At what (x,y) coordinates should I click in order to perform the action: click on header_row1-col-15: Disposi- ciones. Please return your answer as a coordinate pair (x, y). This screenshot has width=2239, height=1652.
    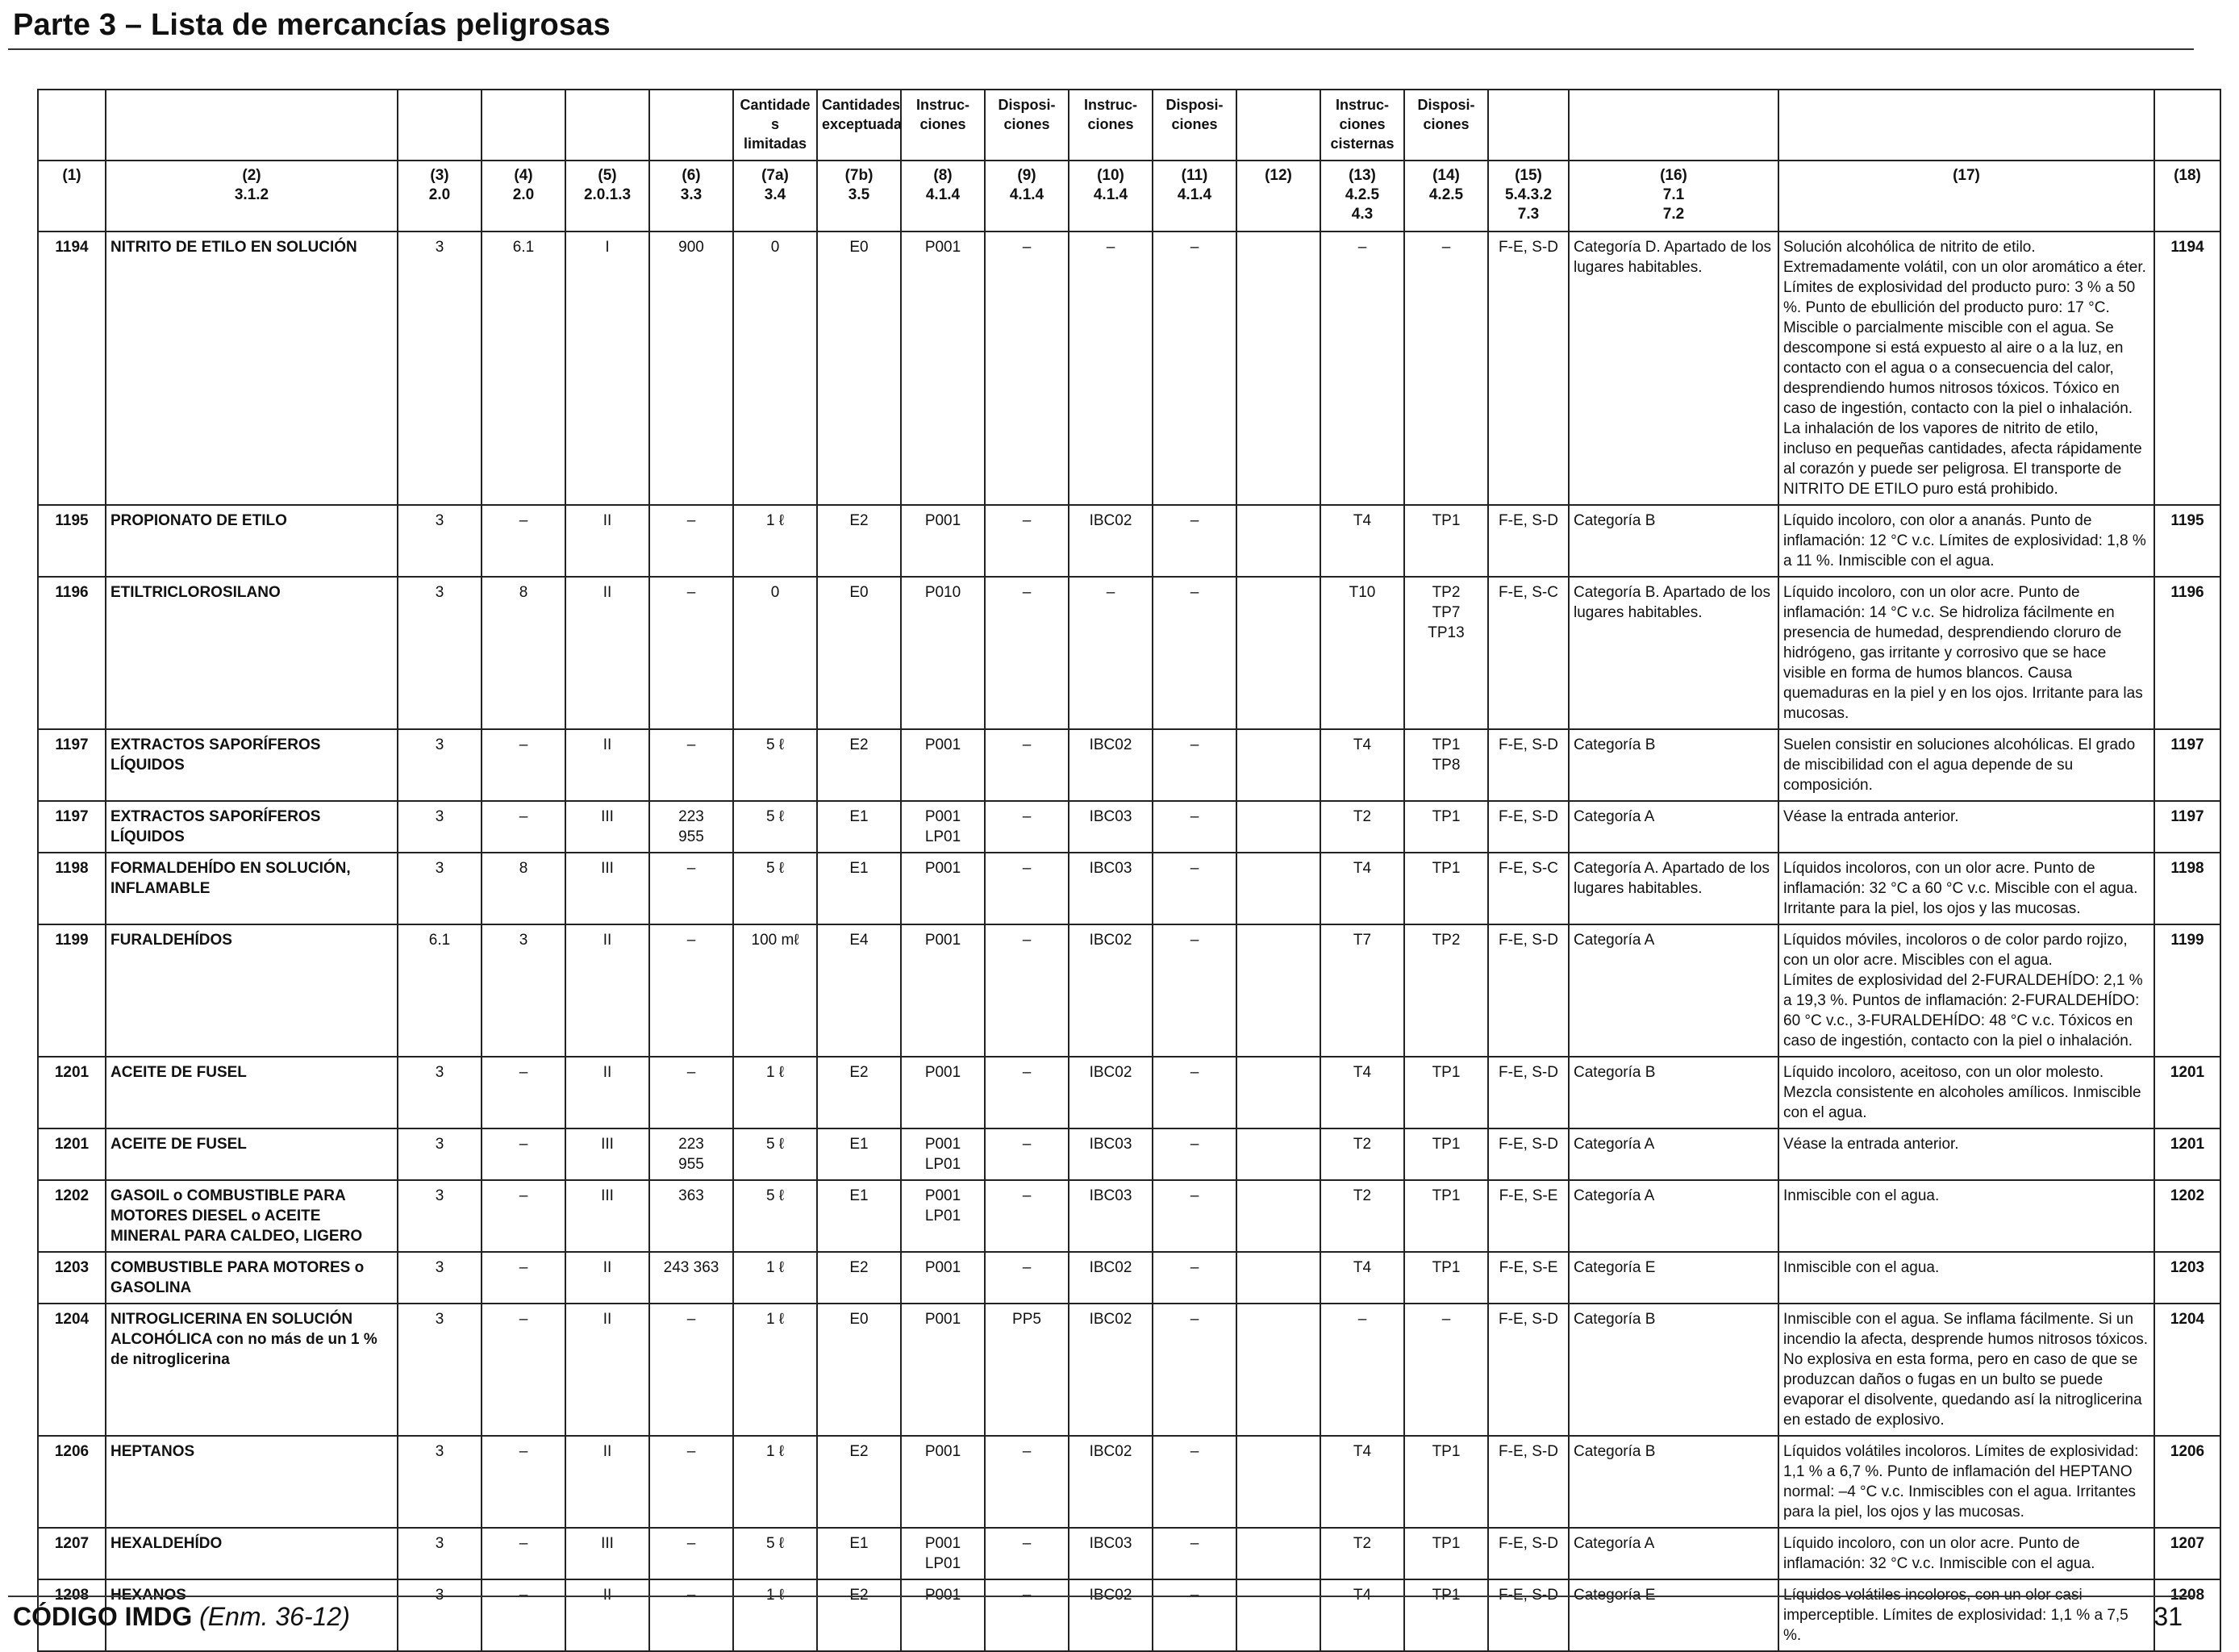
    Looking at the image, I should click on (1446, 125).